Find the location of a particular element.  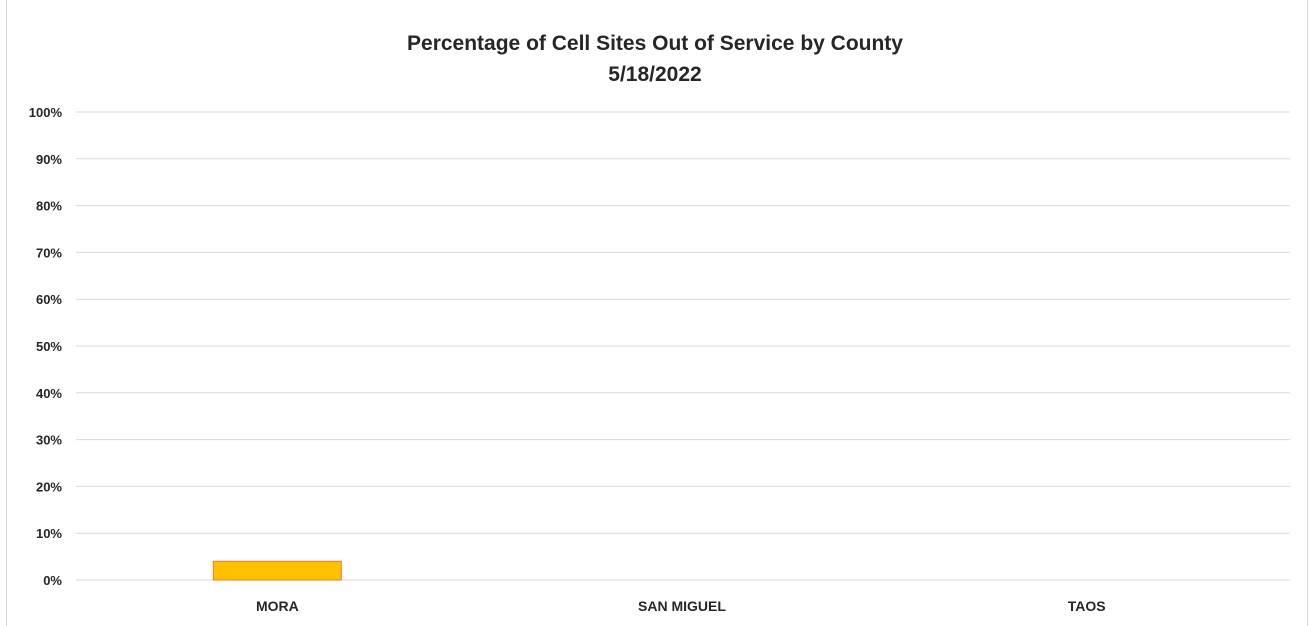

x-axis-category-labels: MORA SAN MIGUEL TAOS is located at coordinates (681, 606).